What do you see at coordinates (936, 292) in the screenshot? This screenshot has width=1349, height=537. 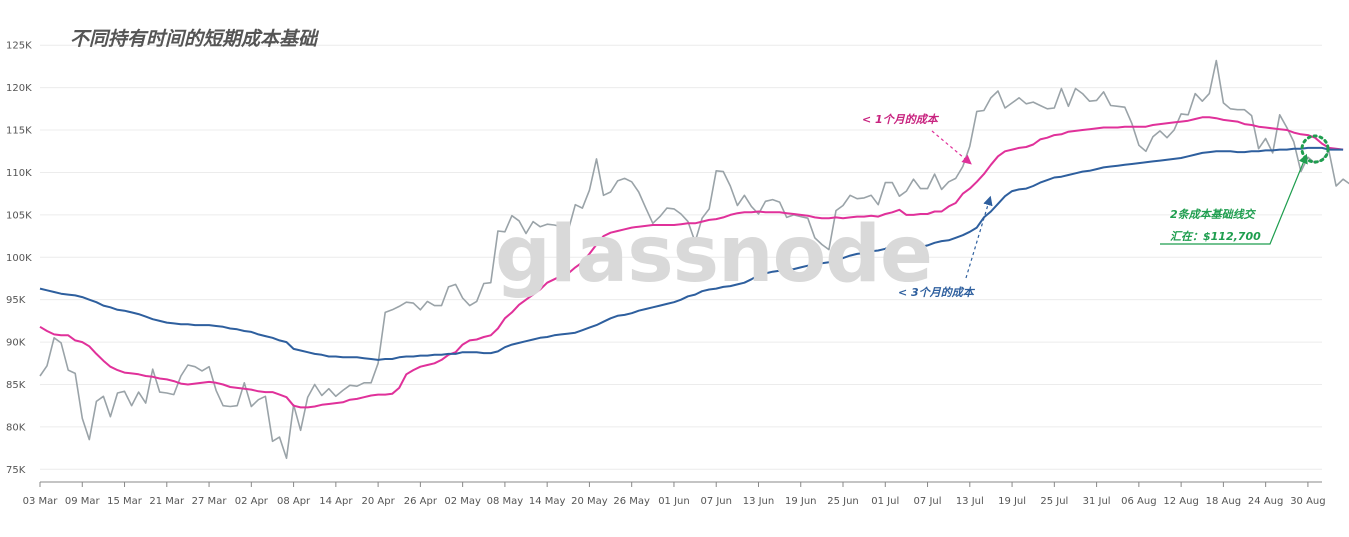 I see `annotation-three-month: < 3个月的成本` at bounding box center [936, 292].